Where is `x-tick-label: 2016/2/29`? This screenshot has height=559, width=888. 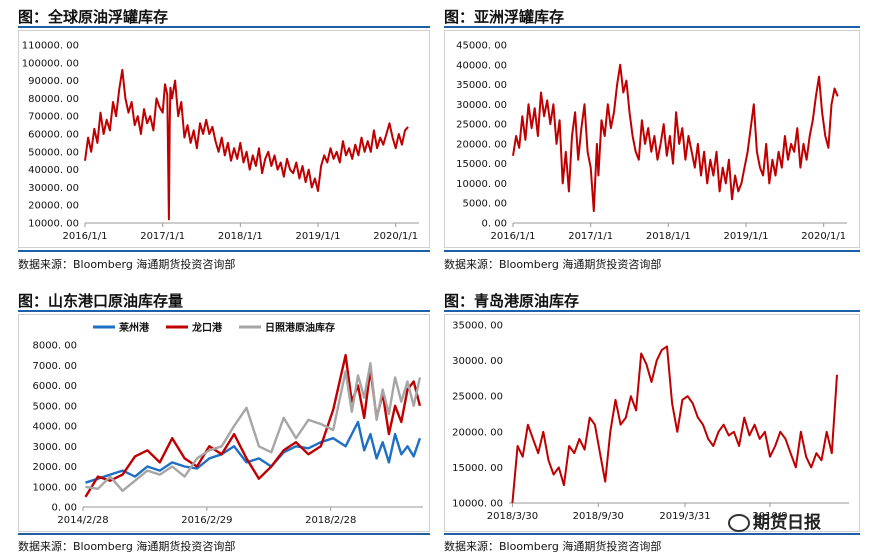 x-tick-label: 2016/2/29 is located at coordinates (206, 520).